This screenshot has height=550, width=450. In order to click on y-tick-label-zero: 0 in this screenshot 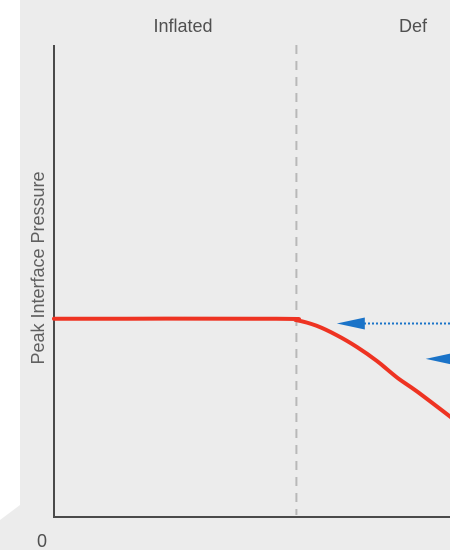, I will do `click(42, 540)`.